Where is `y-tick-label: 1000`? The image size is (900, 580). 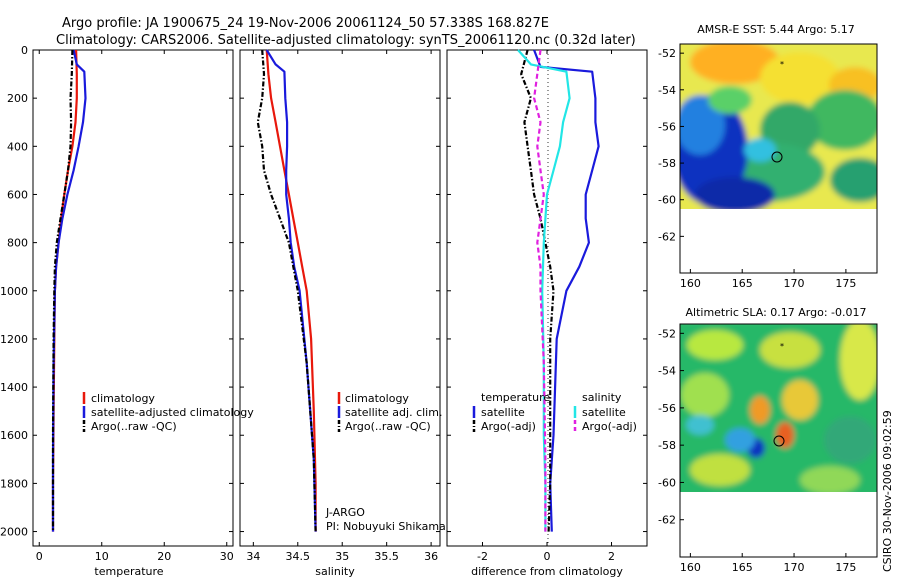
y-tick-label: 1000 is located at coordinates (14, 291).